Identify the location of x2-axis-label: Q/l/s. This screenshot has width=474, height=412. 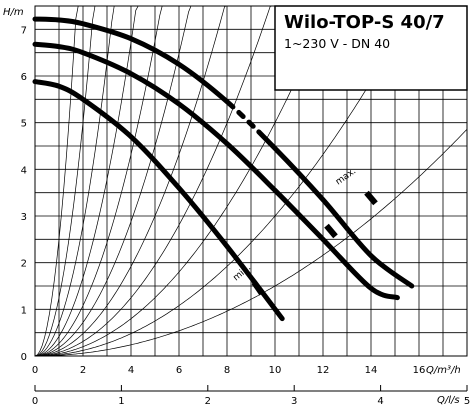
(448, 400).